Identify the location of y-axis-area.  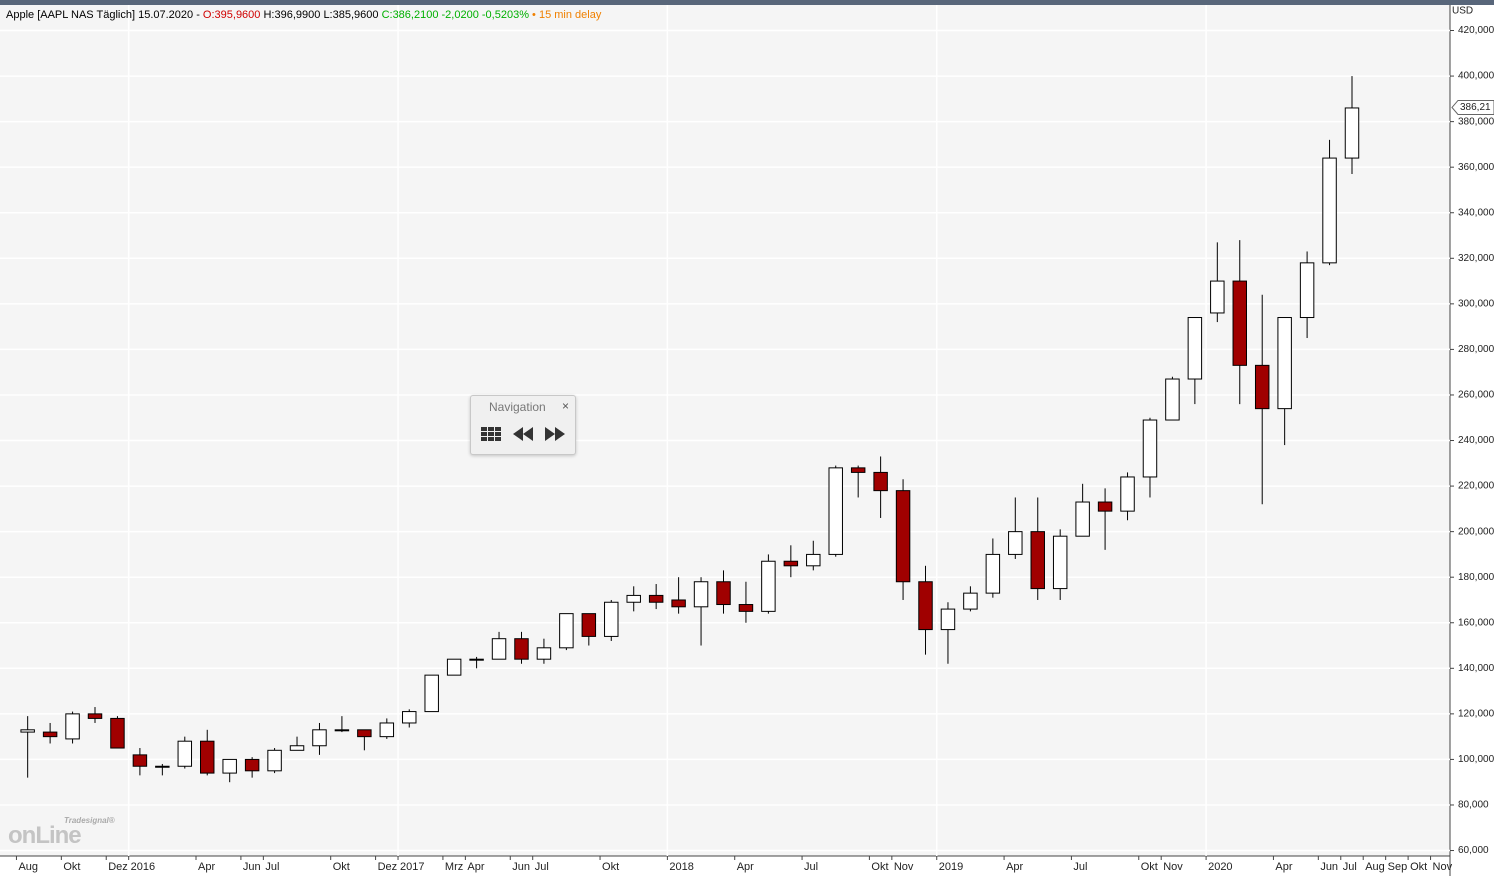
(1472, 440).